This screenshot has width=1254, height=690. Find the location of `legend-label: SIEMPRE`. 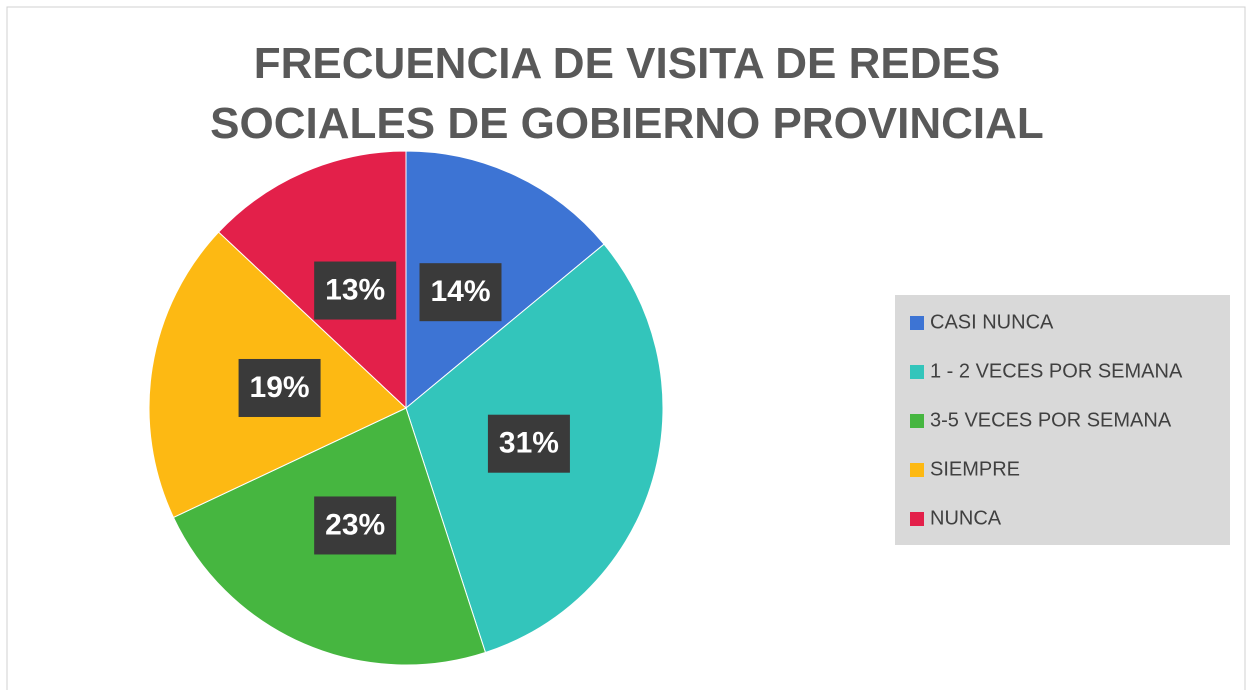

legend-label: SIEMPRE is located at coordinates (975, 469).